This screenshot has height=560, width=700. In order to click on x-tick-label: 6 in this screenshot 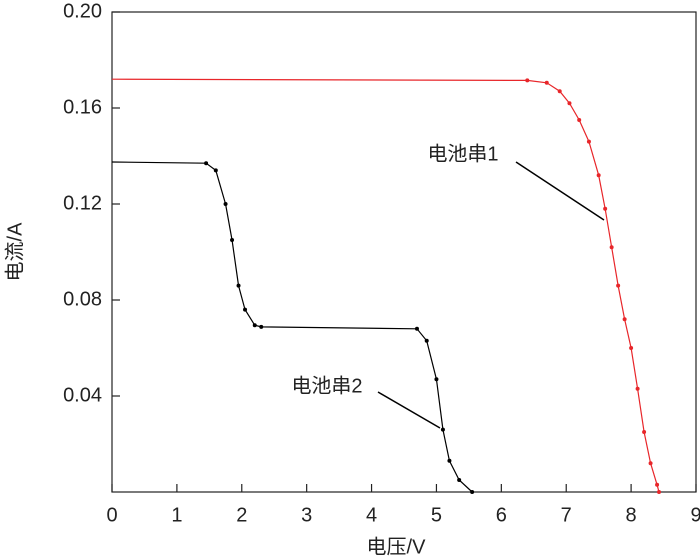, I will do `click(501, 515)`.